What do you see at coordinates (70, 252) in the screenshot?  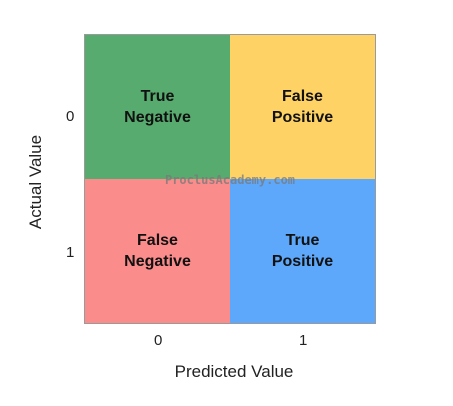 I see `y-tick-1: 1` at bounding box center [70, 252].